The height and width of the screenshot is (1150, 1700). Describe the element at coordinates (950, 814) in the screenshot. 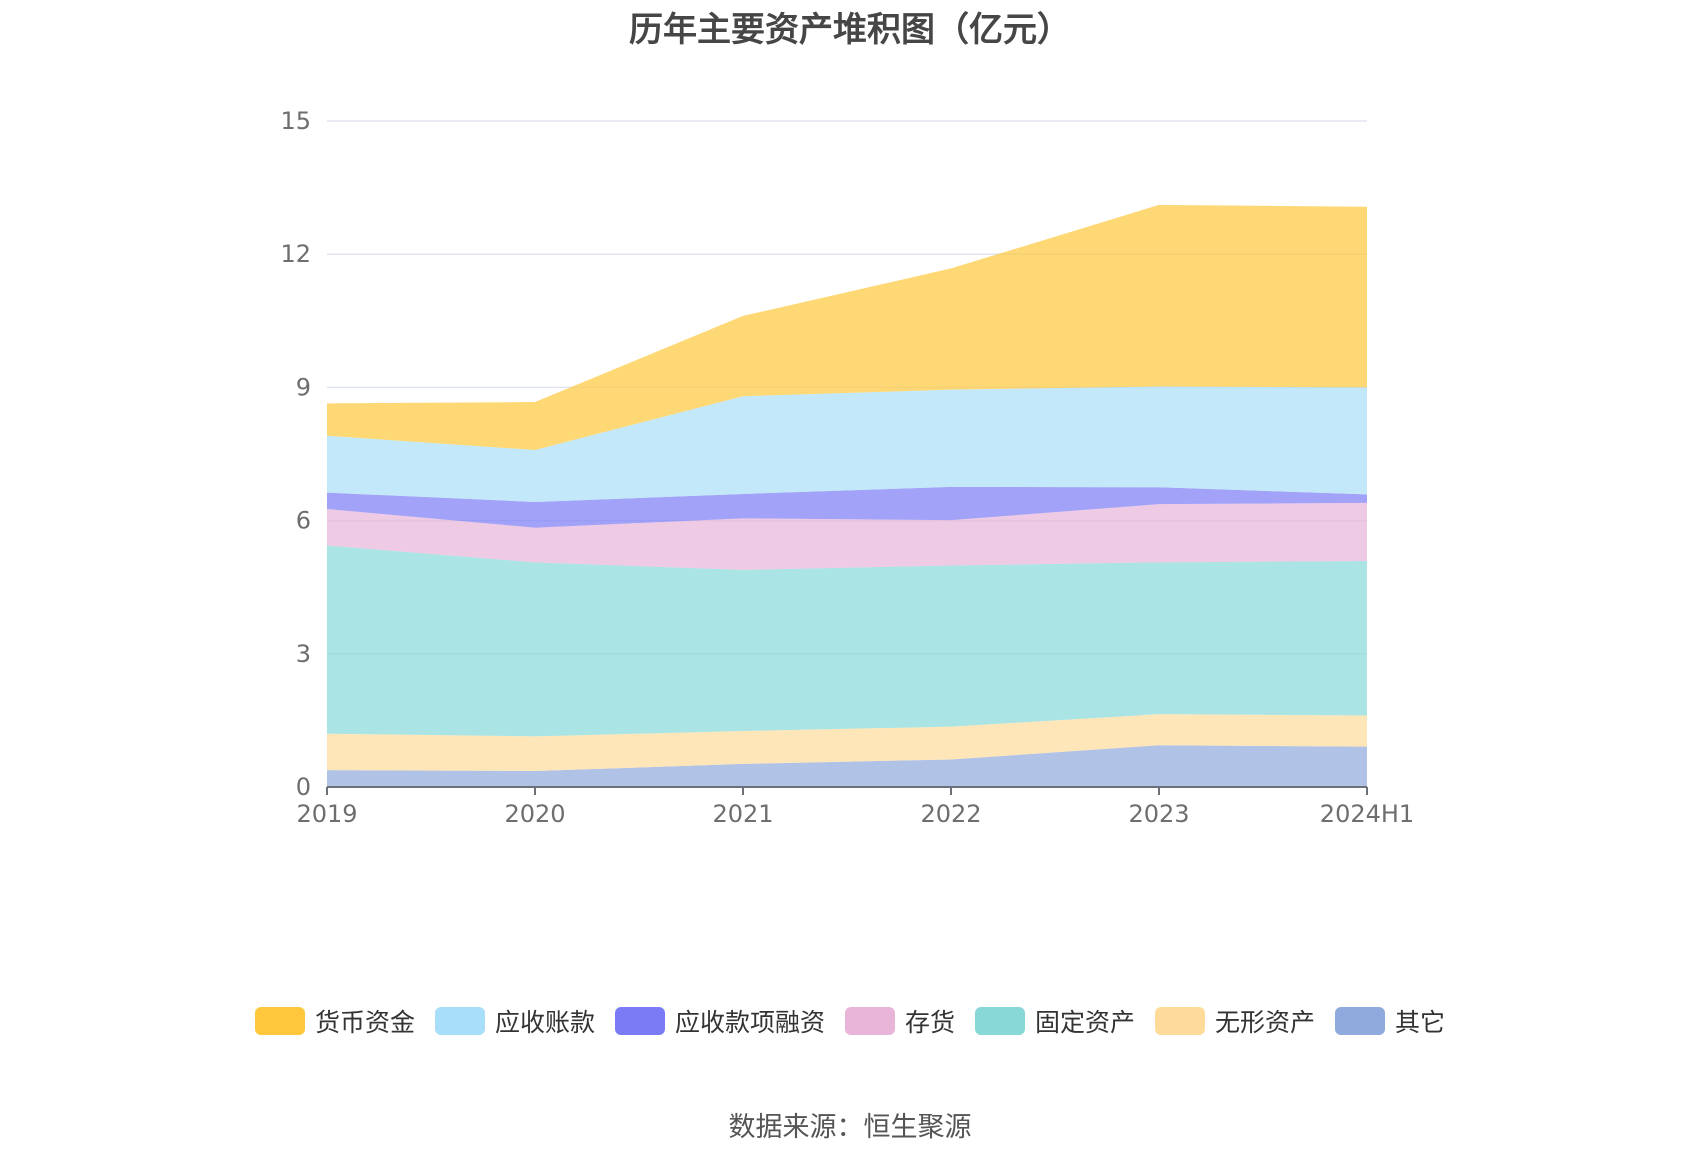

I see `x-tick-label: 2022` at that location.